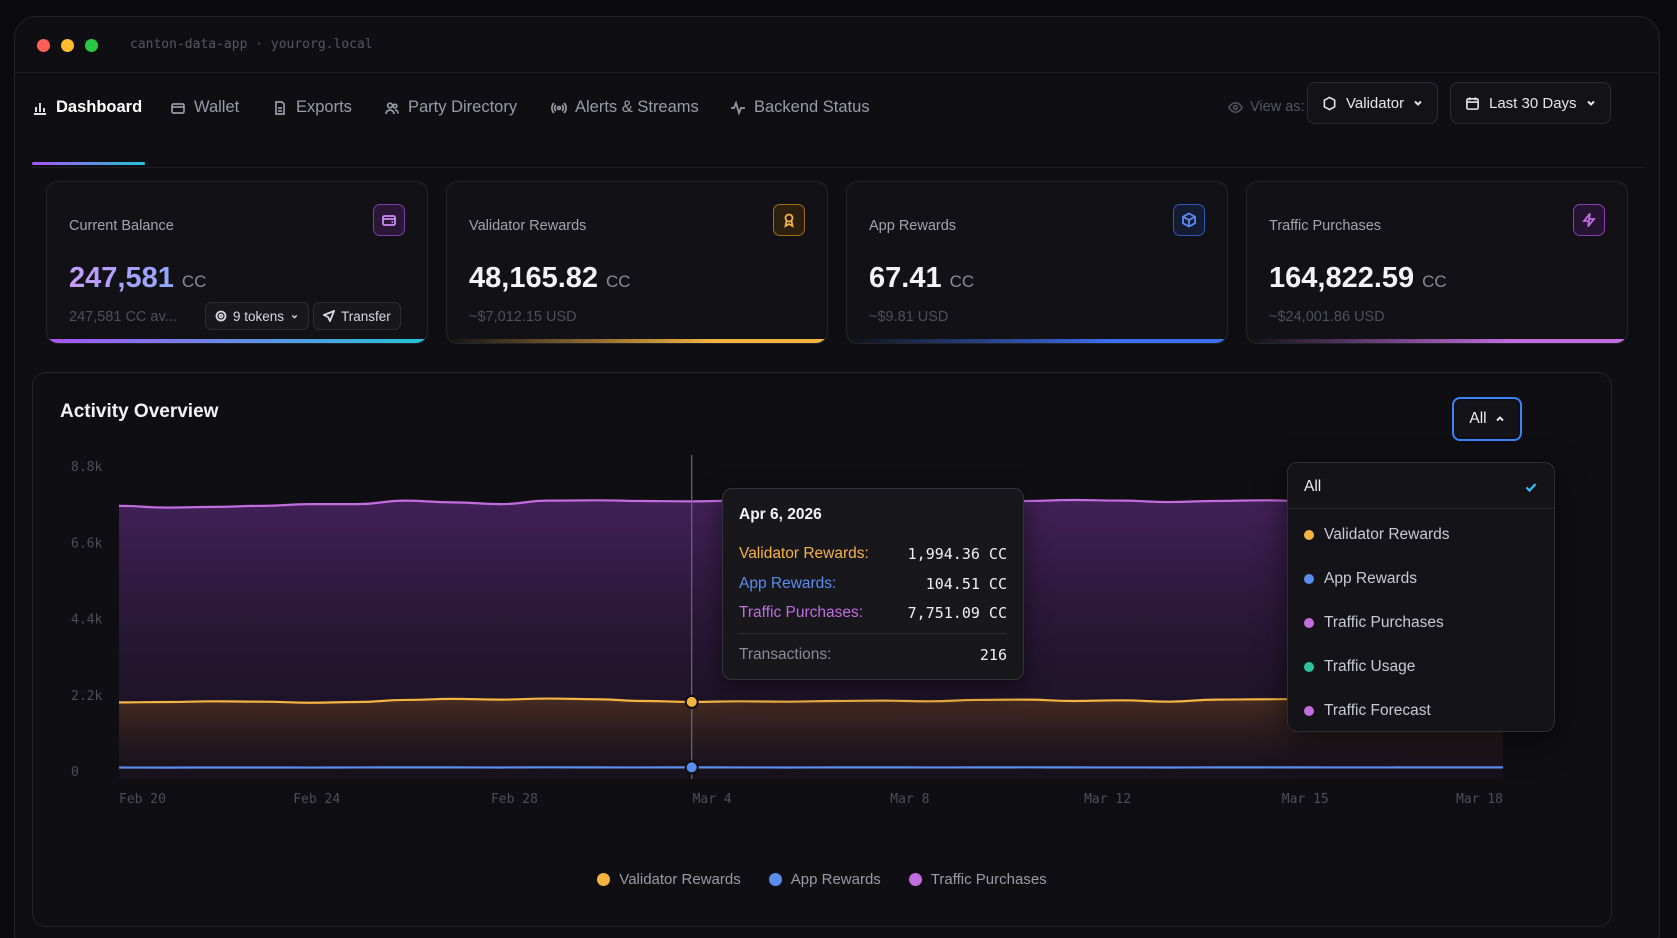 Image resolution: width=1677 pixels, height=938 pixels. Describe the element at coordinates (1327, 317) in the screenshot. I see `usd-equivalent: ~$24,001.86 USD` at that location.